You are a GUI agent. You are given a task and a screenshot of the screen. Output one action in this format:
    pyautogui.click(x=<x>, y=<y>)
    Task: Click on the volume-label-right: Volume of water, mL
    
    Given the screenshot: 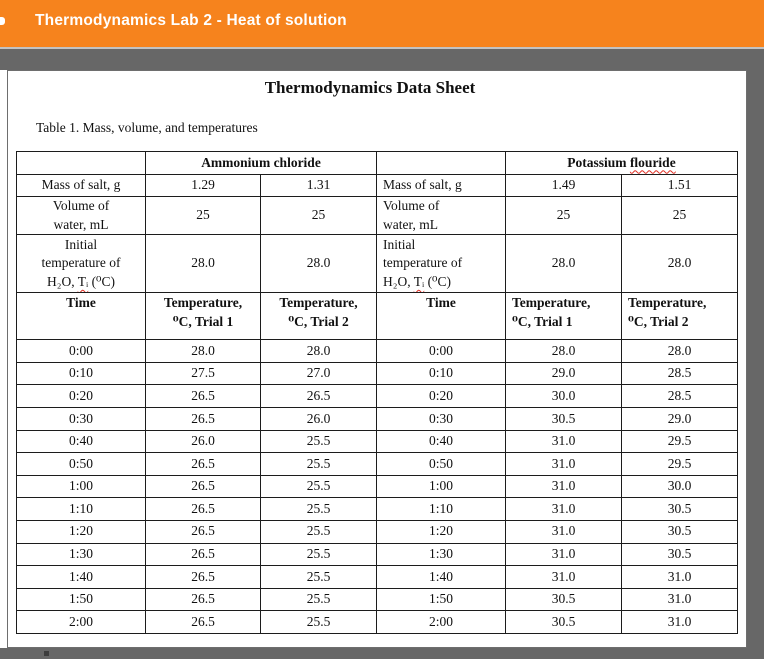 What is the action you would take?
    pyautogui.click(x=441, y=215)
    